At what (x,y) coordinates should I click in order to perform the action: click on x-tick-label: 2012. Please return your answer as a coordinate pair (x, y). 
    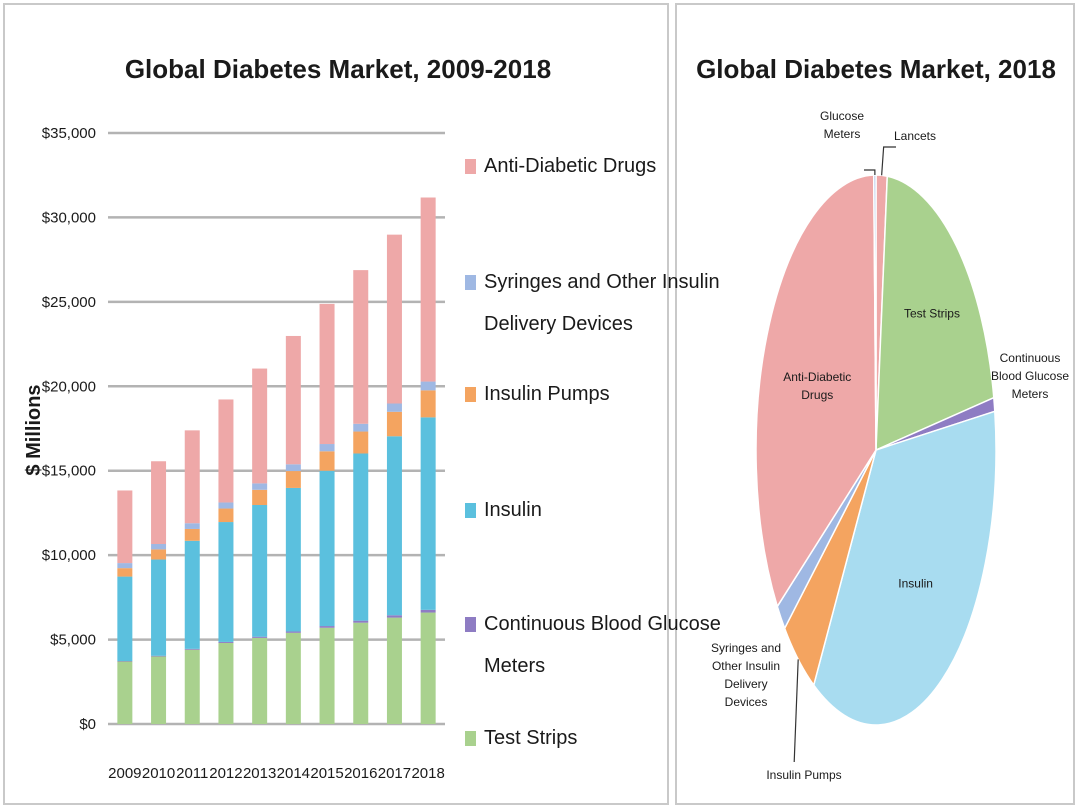
    Looking at the image, I should click on (225, 773).